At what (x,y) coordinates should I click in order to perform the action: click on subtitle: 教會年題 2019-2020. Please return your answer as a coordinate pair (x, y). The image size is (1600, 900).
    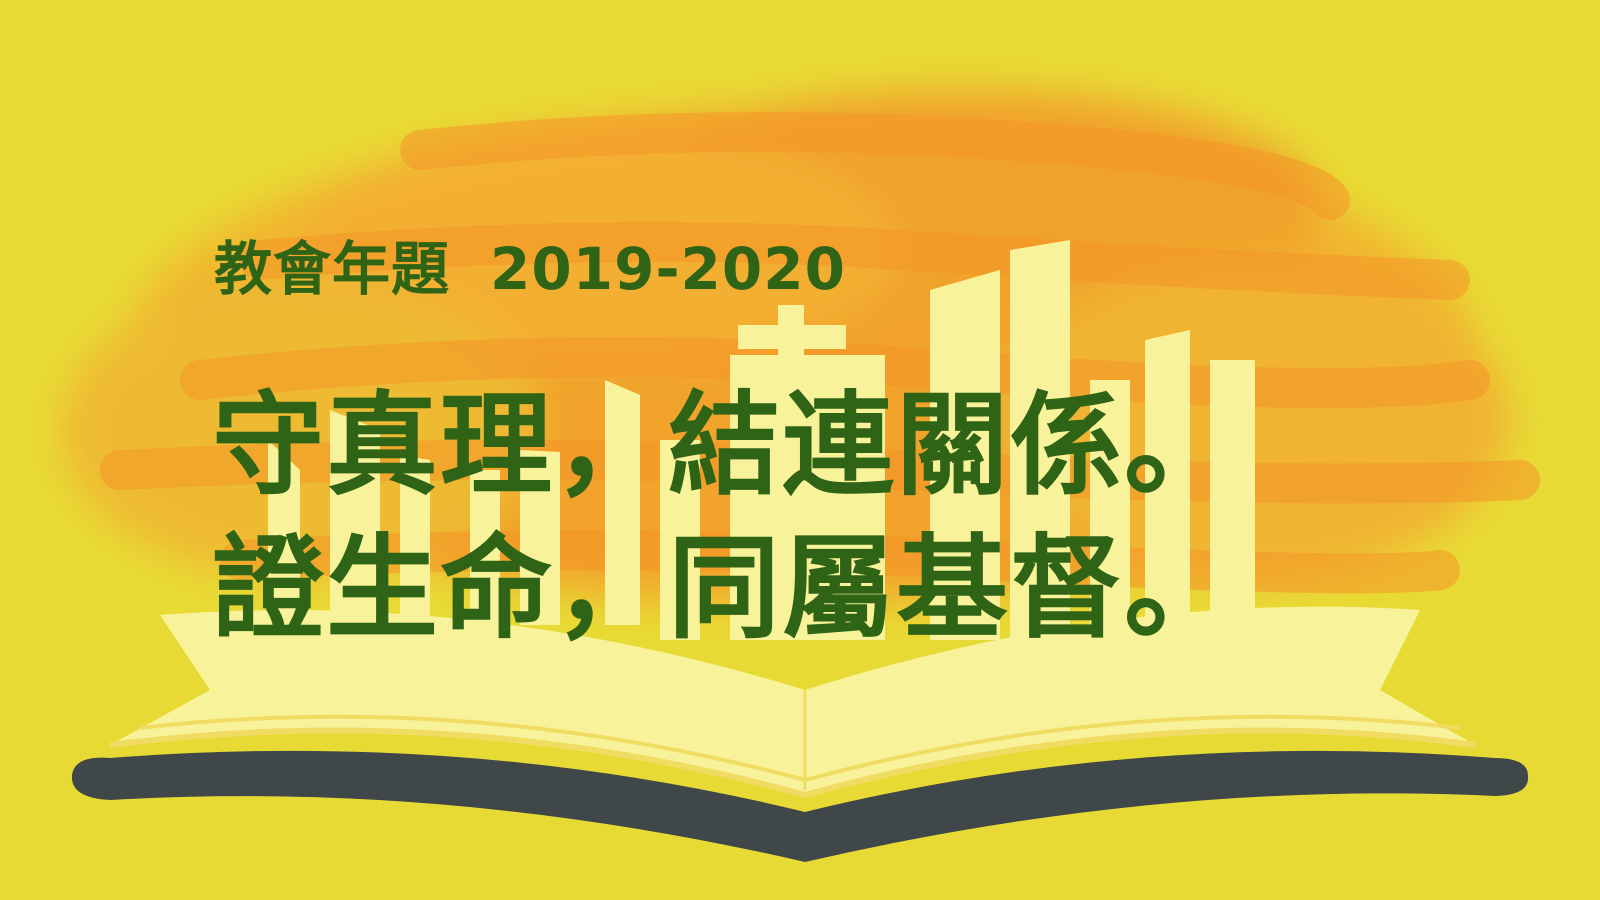
    Looking at the image, I should click on (530, 264).